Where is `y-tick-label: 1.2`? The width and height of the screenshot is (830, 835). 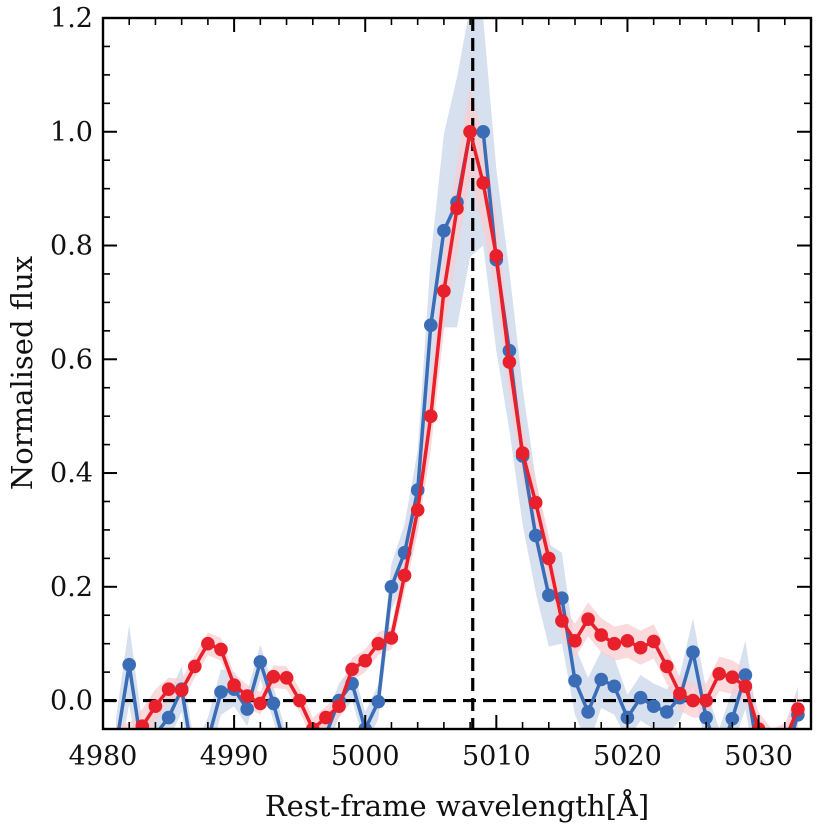
y-tick-label: 1.2 is located at coordinates (71, 18).